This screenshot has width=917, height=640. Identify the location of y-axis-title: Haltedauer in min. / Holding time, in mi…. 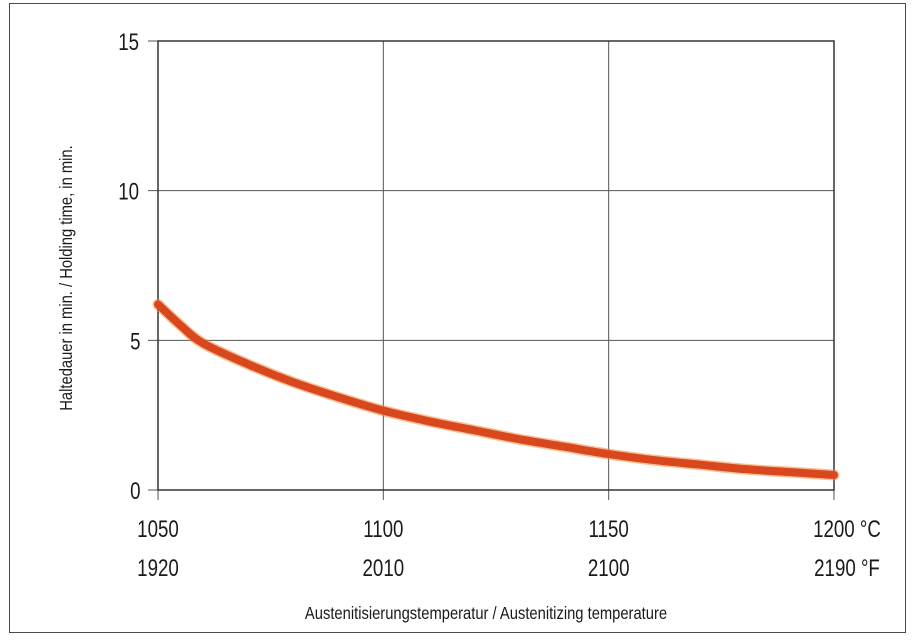
(67, 277).